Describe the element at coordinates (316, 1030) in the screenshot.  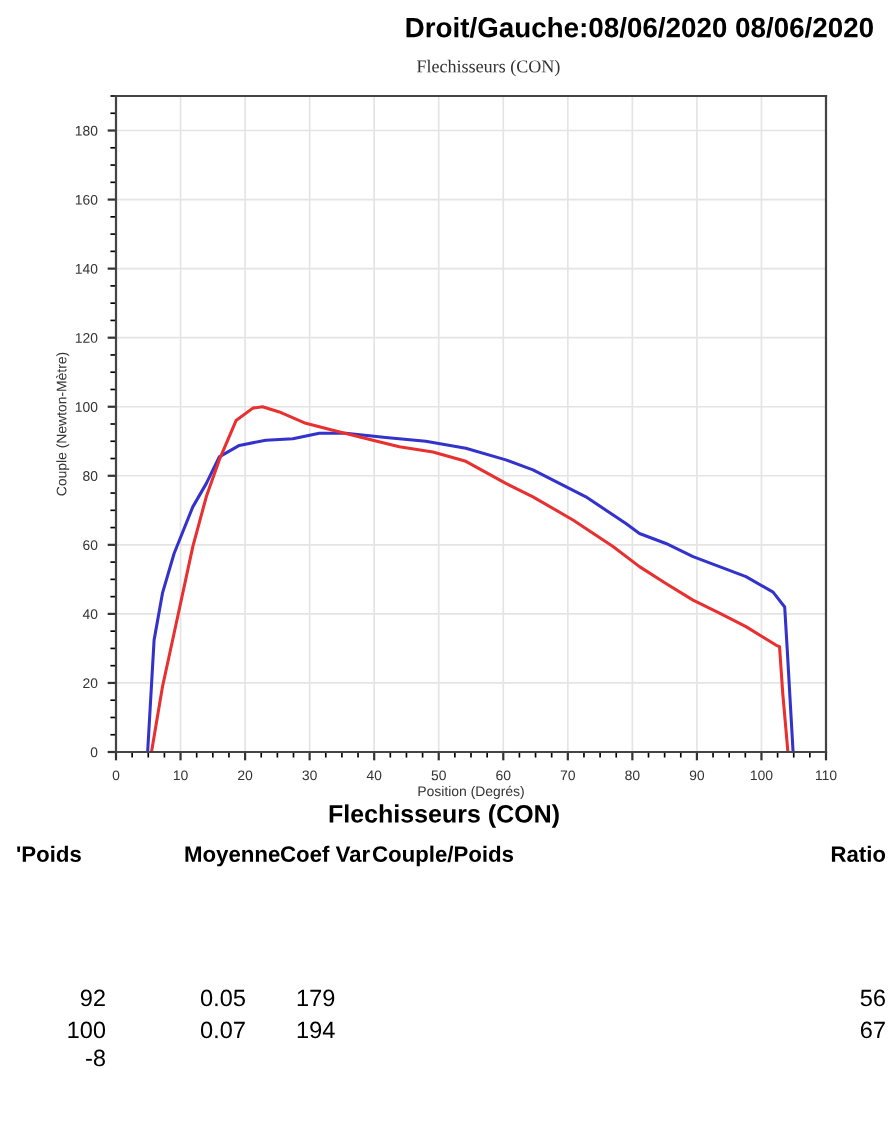
I see `text: 194` at that location.